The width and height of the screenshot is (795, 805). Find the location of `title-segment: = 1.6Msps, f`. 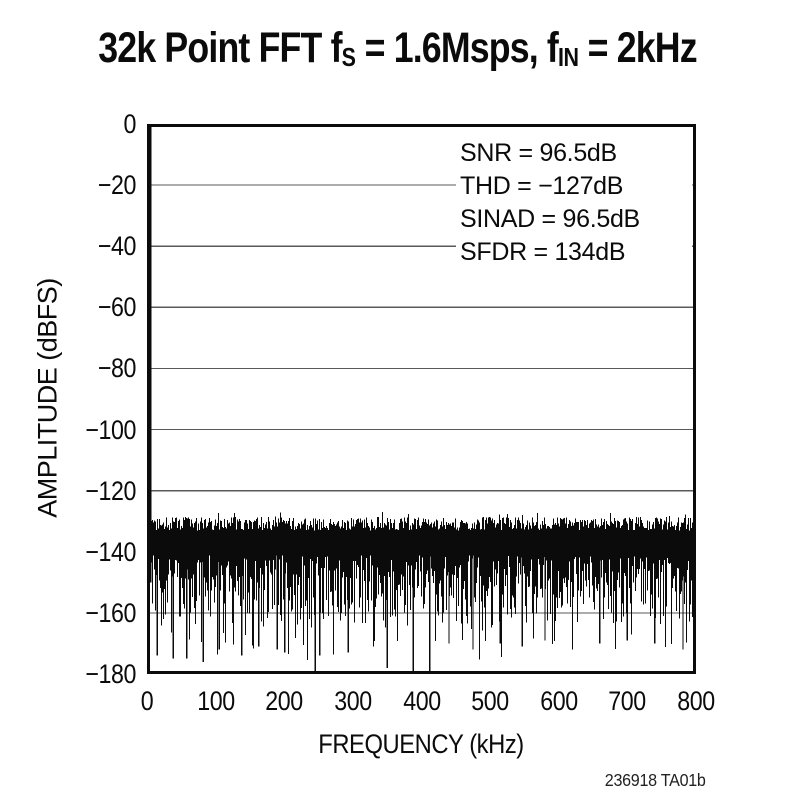

title-segment: = 1.6Msps, f is located at coordinates (457, 48).